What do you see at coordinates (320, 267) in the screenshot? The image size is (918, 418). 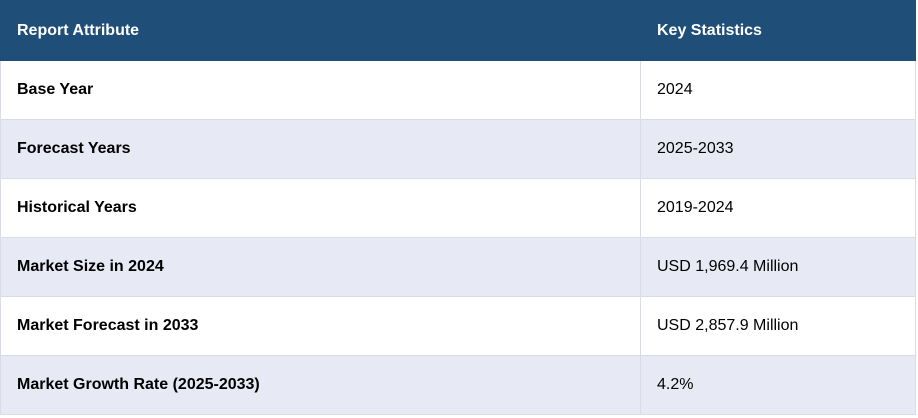 I see `row-attribute-market-size: Market Size in 2024` at bounding box center [320, 267].